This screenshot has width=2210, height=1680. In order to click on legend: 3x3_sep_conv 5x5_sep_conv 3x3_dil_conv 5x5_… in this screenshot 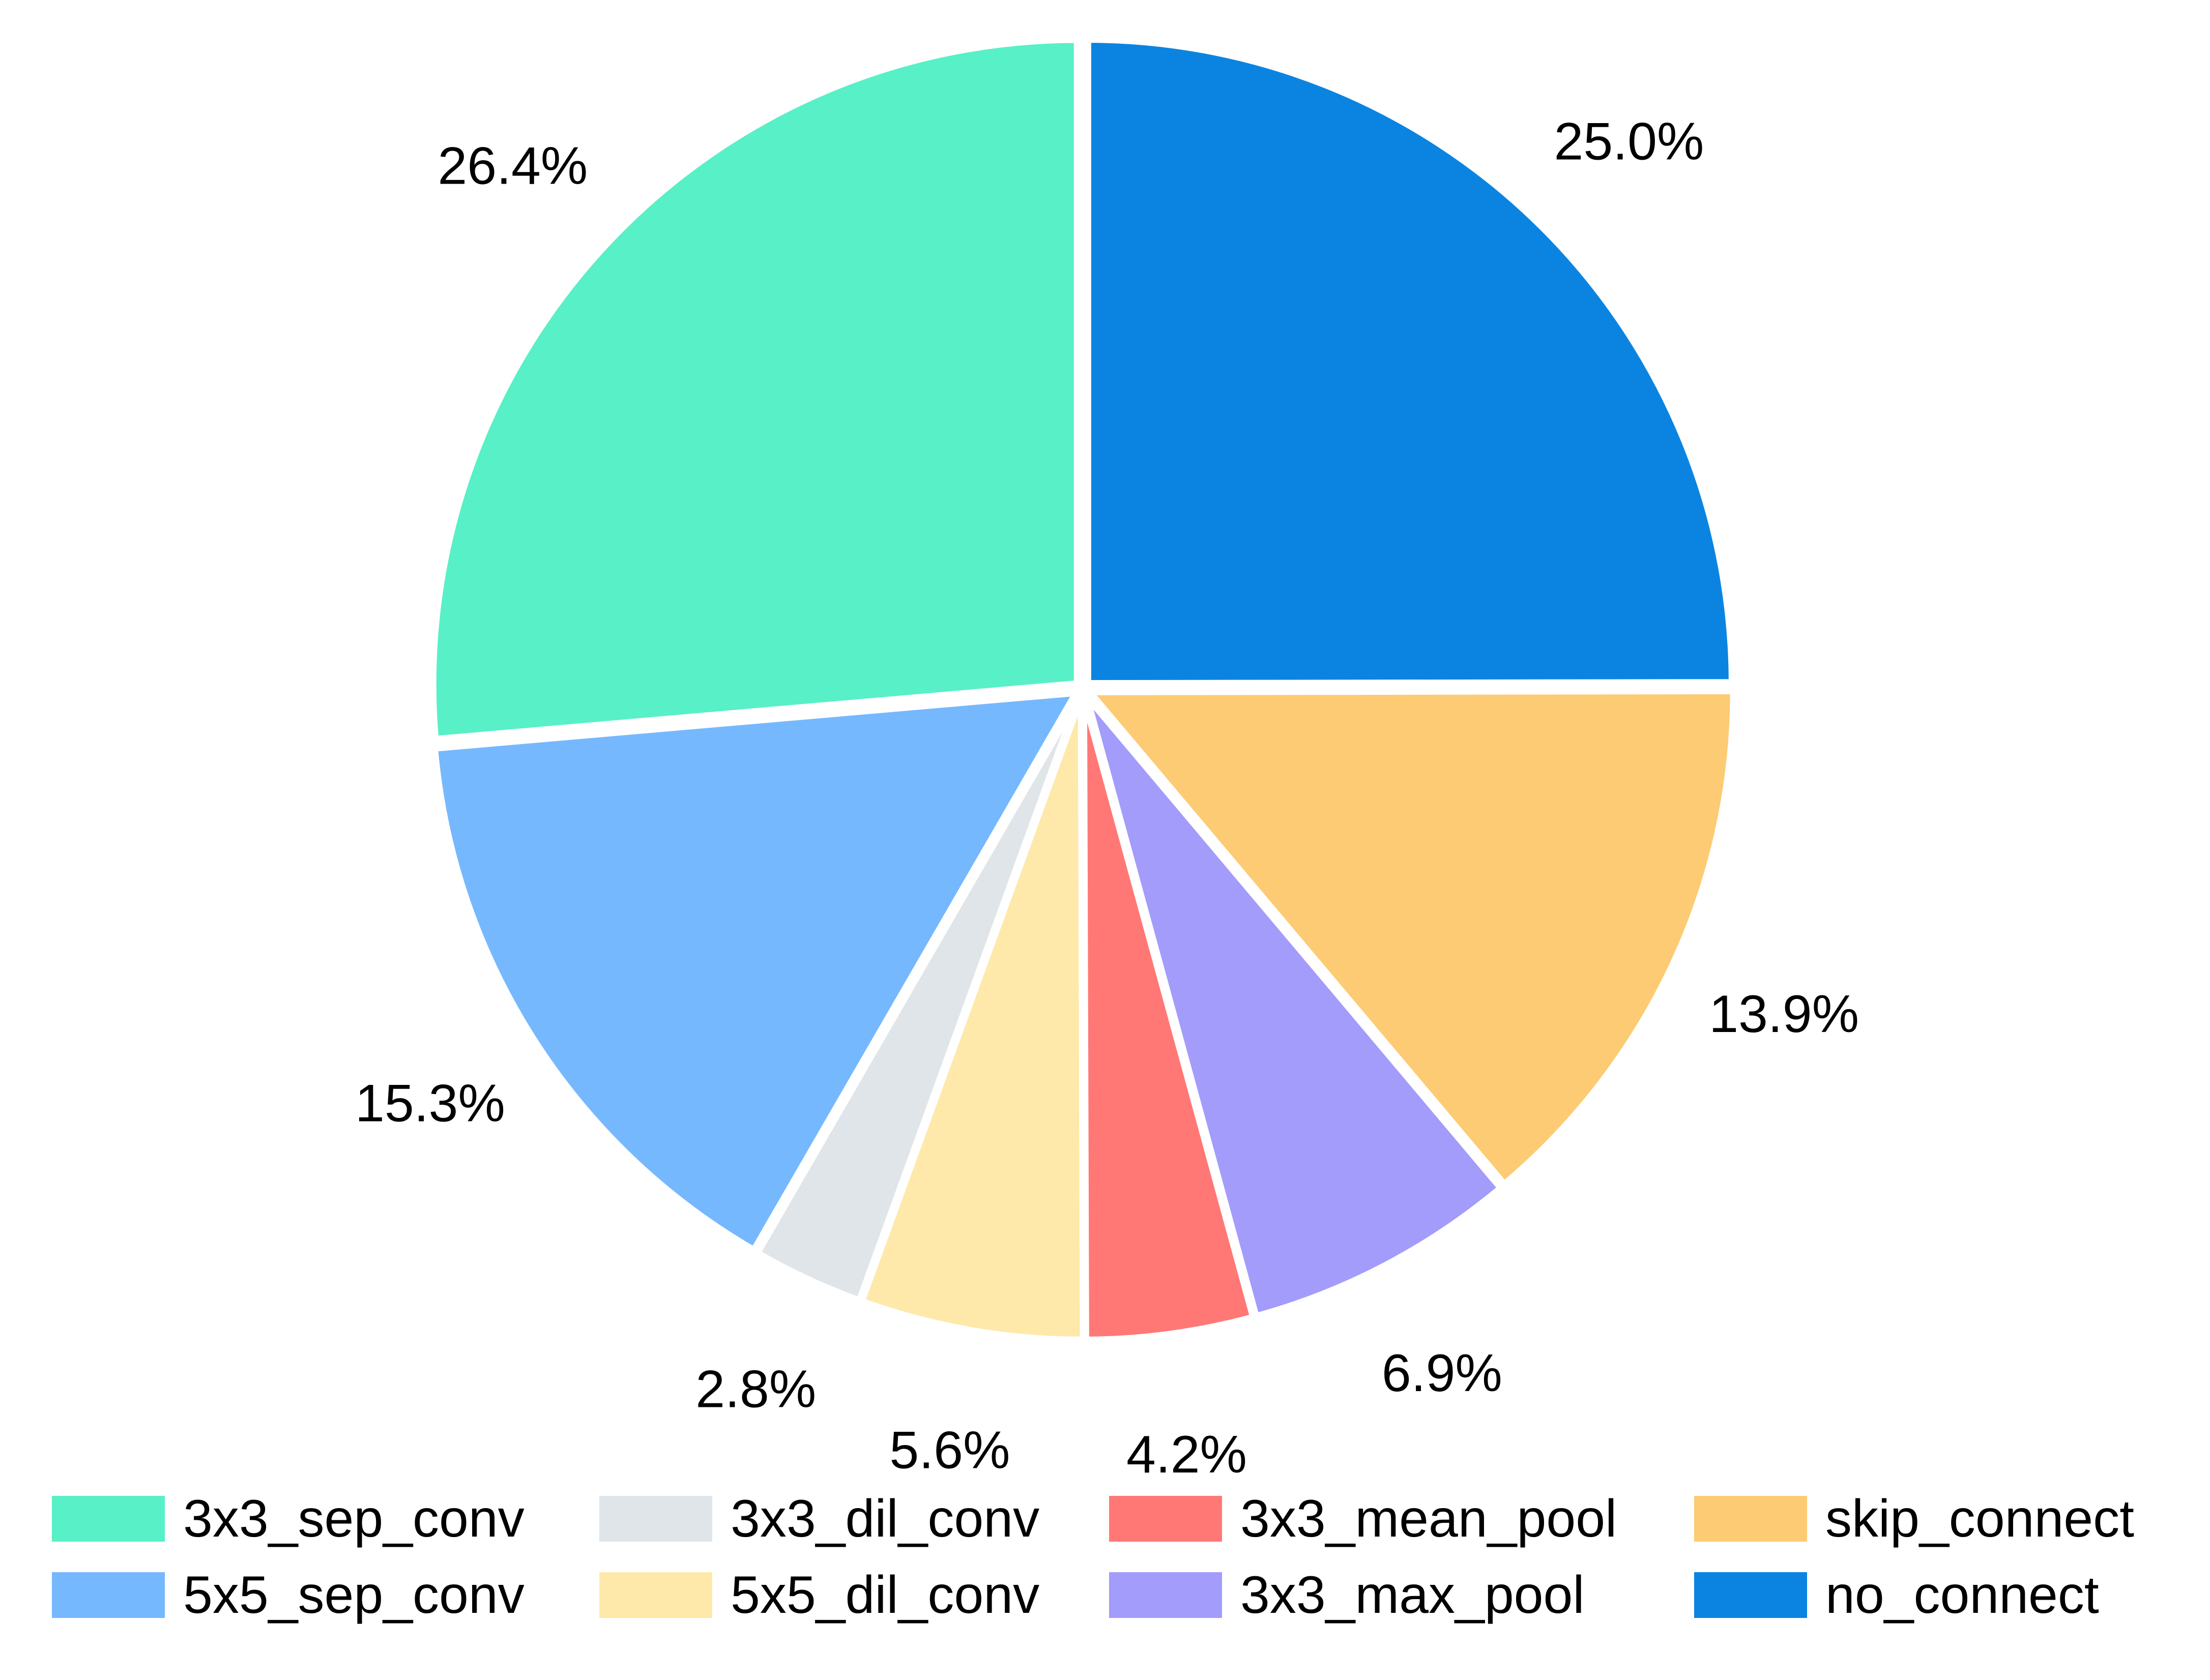, I will do `click(1093, 1557)`.